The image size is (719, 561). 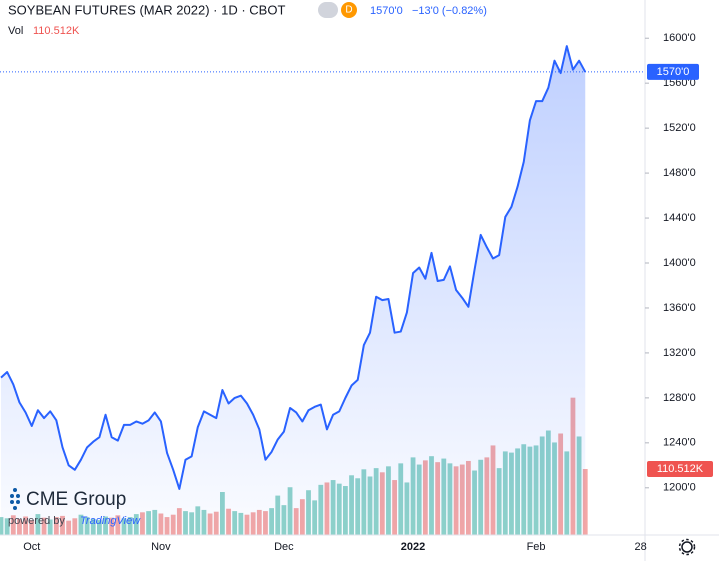 What do you see at coordinates (679, 398) in the screenshot?
I see `y-tick-label: 1280'0` at bounding box center [679, 398].